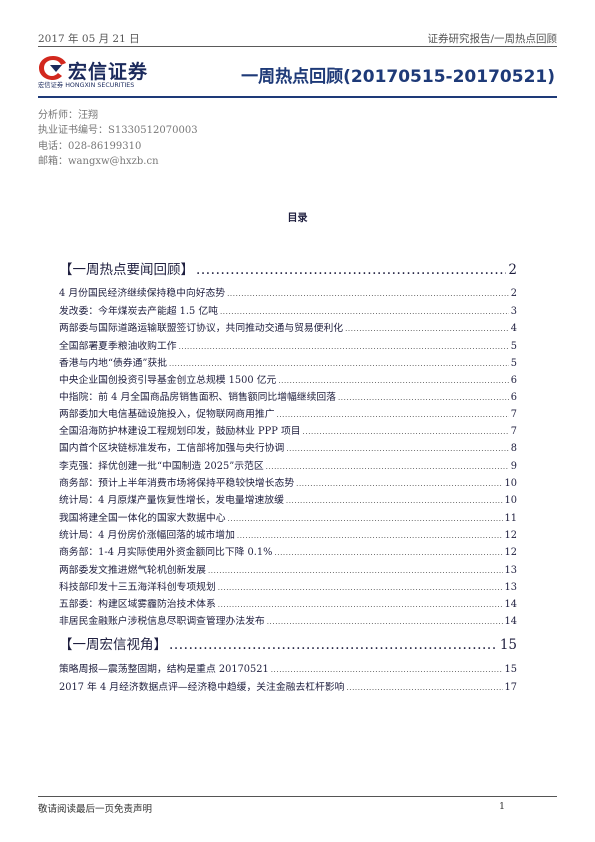 The image size is (595, 842). What do you see at coordinates (142, 518) in the screenshot?
I see `toc-entry-title: 我国将建全国一体化的国家大数据中心` at bounding box center [142, 518].